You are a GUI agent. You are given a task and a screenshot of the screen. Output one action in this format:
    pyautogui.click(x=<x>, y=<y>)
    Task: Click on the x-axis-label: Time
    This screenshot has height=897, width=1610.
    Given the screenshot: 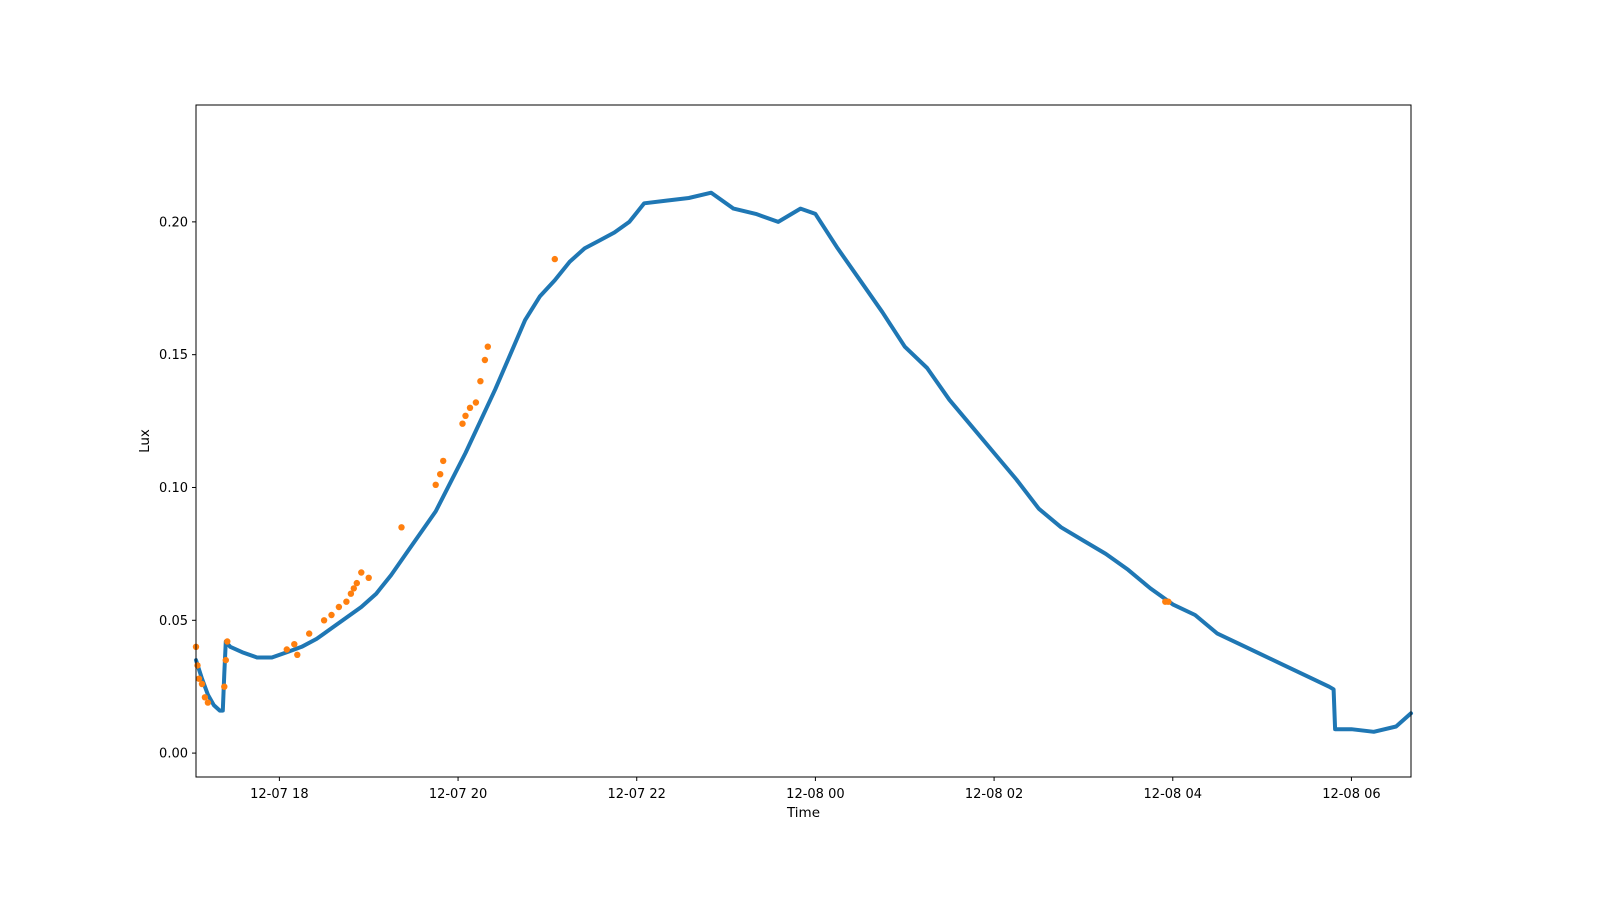 What is the action you would take?
    pyautogui.click(x=803, y=813)
    